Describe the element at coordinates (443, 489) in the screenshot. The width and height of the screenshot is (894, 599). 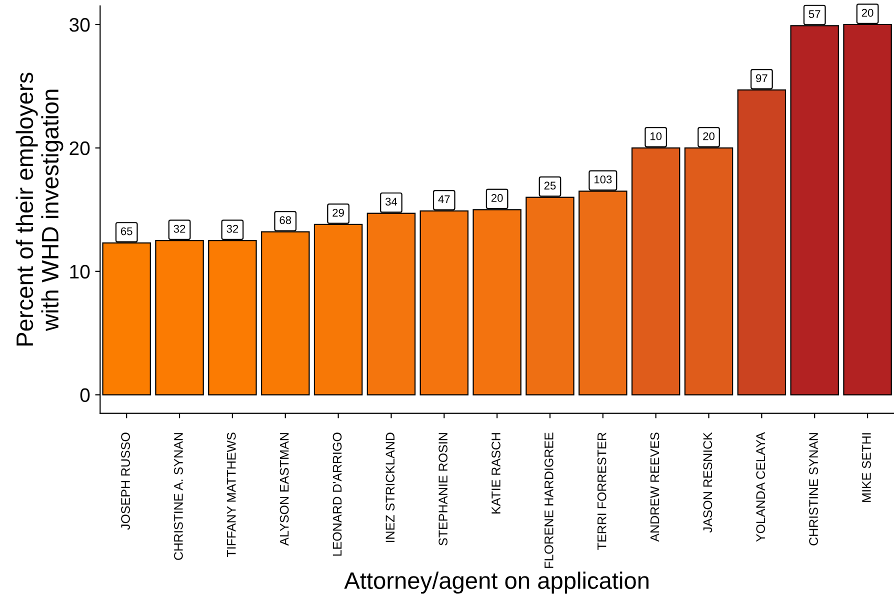
I see `x-tick-label: STEPHANIE ROSIN` at that location.